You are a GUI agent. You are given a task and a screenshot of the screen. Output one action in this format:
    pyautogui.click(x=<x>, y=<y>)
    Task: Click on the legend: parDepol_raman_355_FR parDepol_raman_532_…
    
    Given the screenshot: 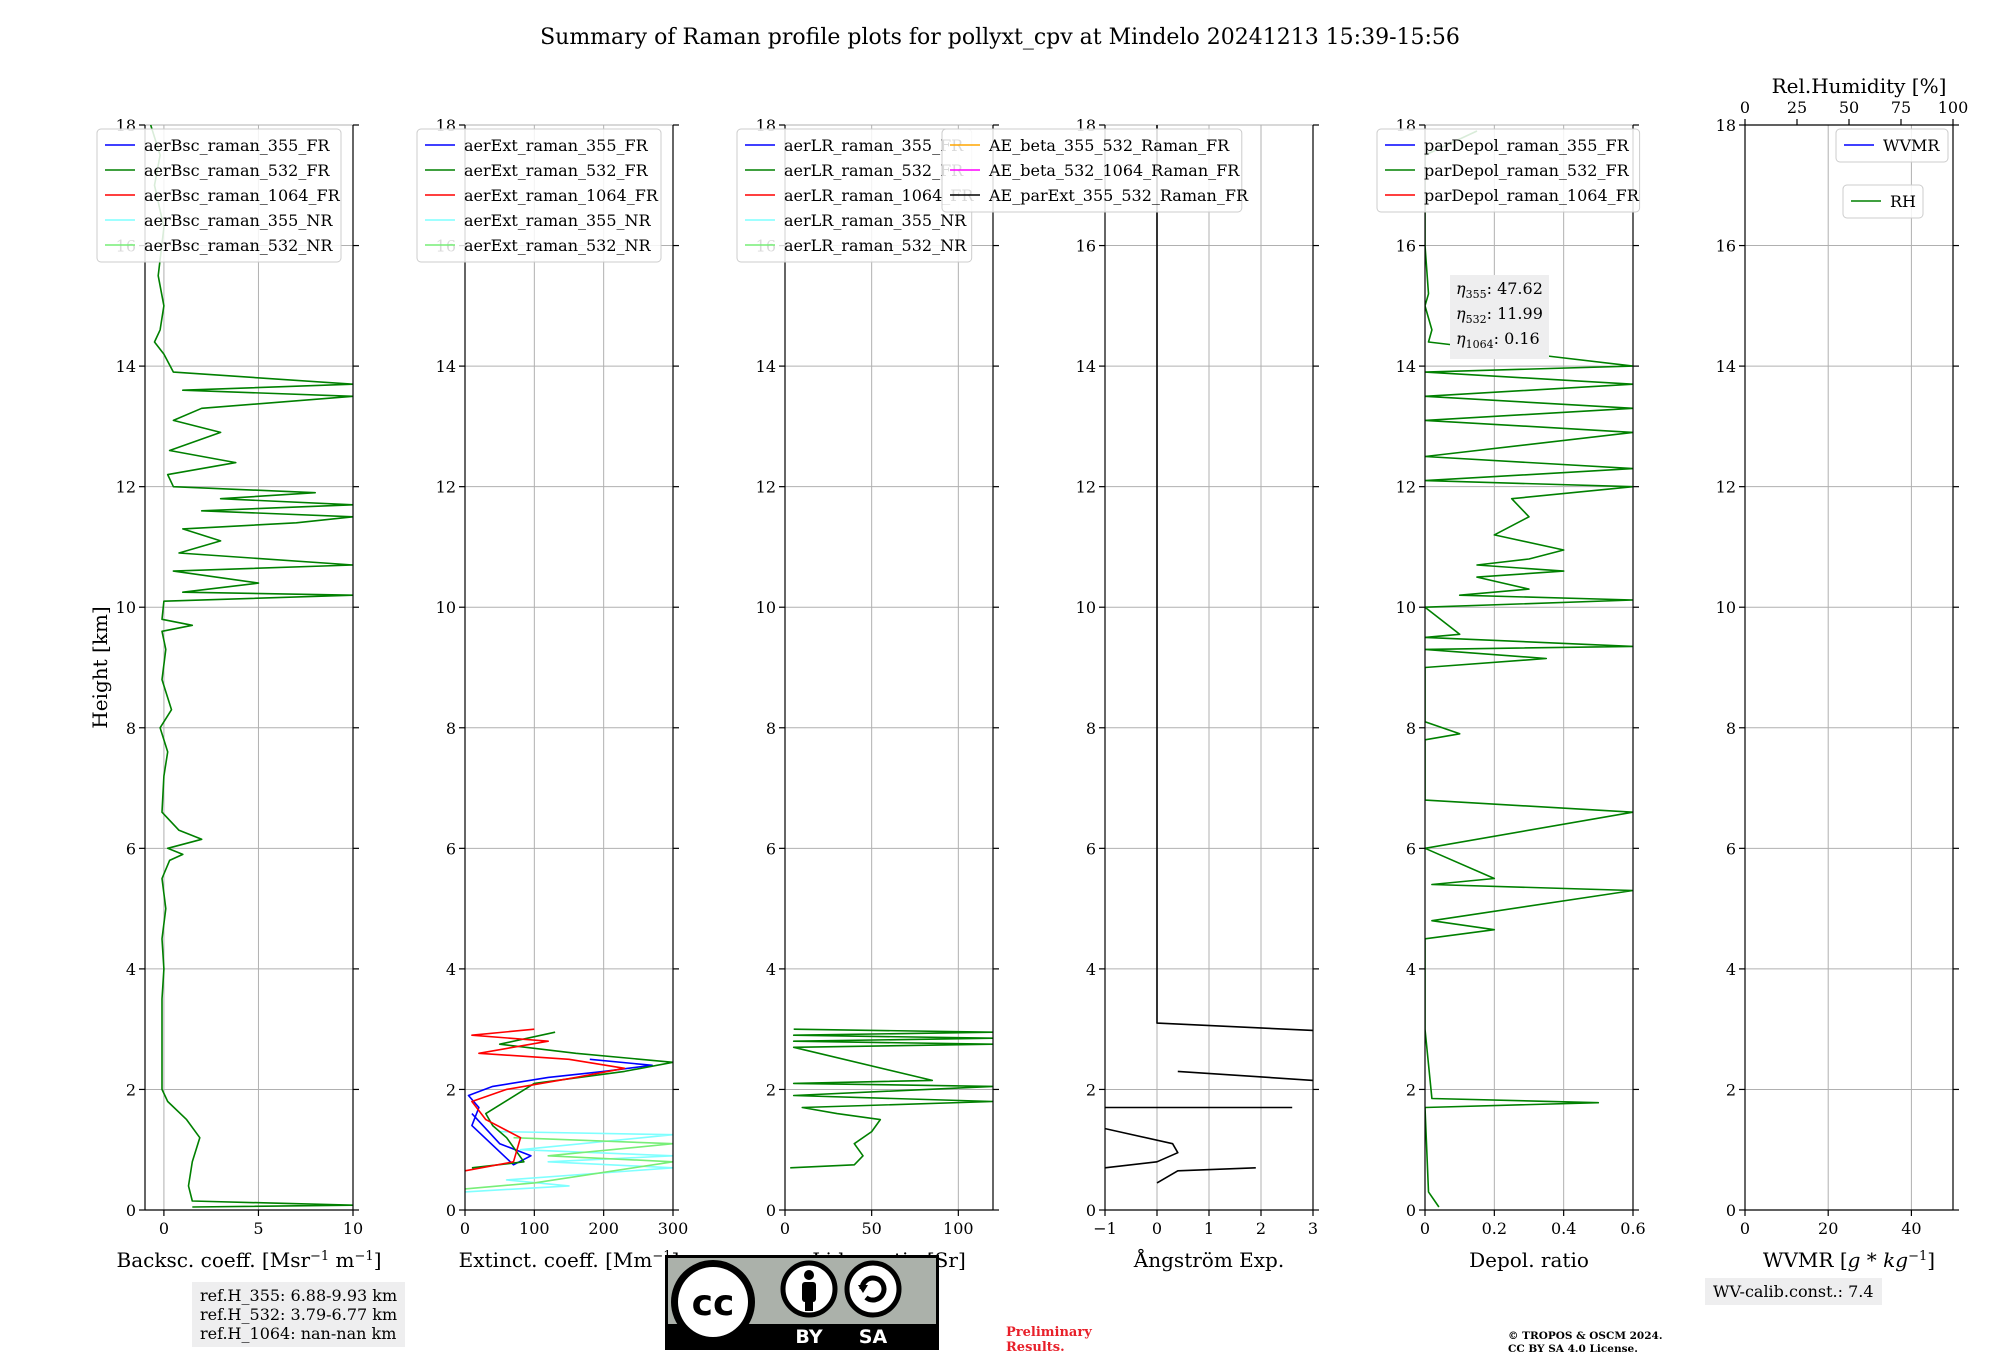 What is the action you would take?
    pyautogui.click(x=1508, y=170)
    